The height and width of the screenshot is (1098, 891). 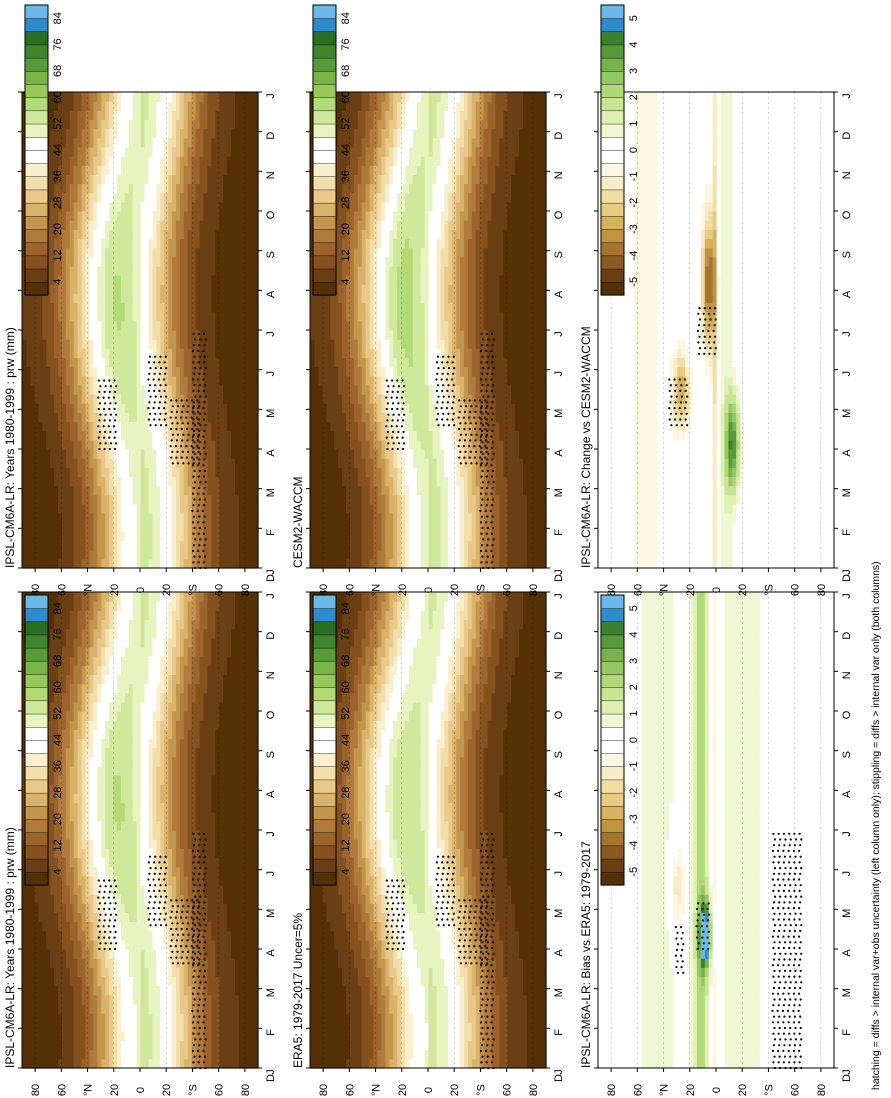 I want to click on colorbar-swatch, so click(x=36, y=720).